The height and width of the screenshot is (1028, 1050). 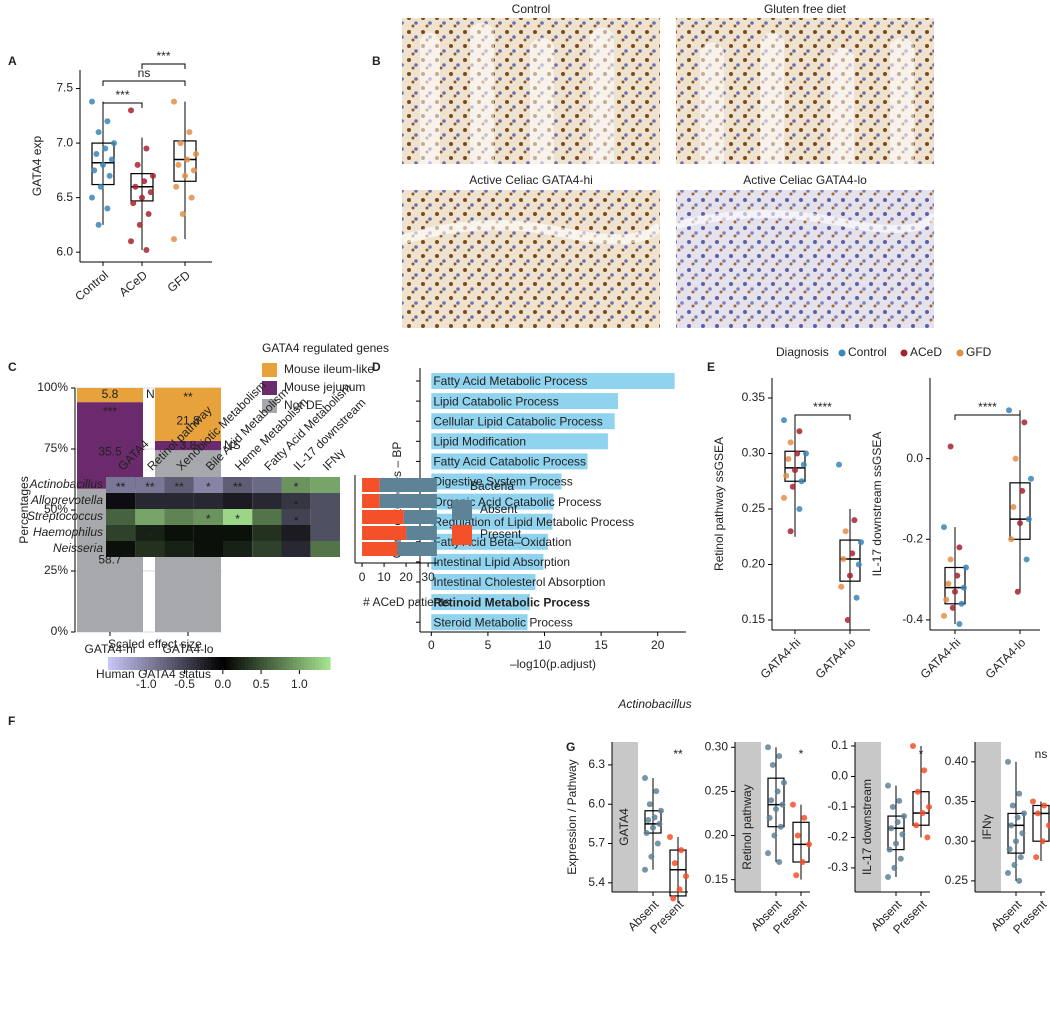 I want to click on bar-segment, so click(x=188, y=445).